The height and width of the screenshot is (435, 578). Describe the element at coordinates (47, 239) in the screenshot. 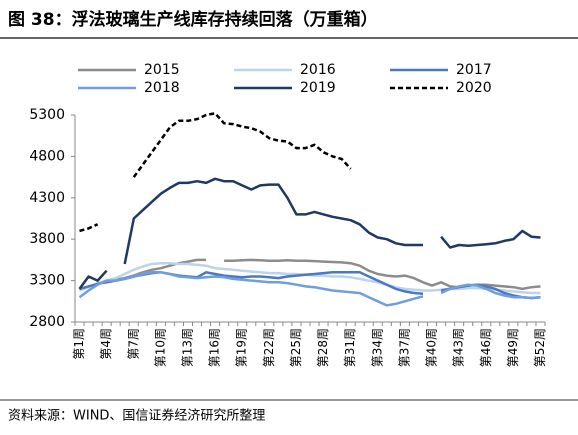

I see `y-tick-label: 3800` at that location.